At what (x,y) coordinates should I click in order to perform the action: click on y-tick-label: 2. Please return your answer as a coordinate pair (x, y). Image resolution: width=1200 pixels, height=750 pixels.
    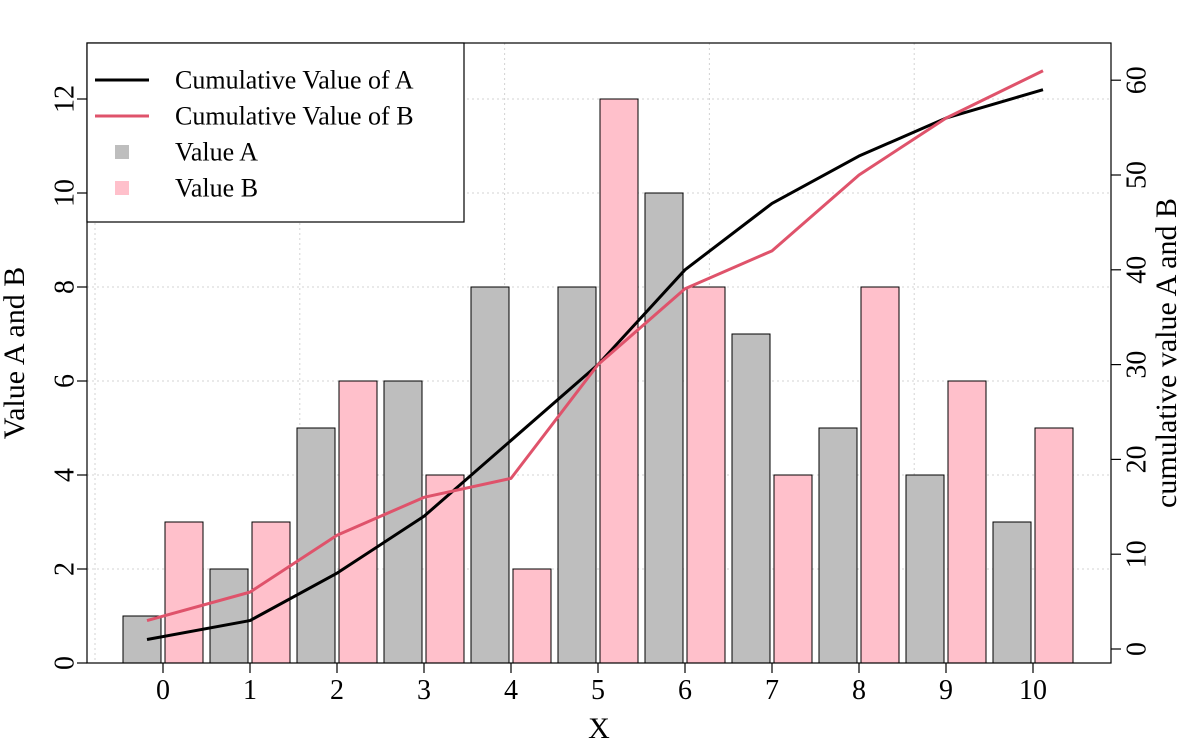
    Looking at the image, I should click on (65, 569).